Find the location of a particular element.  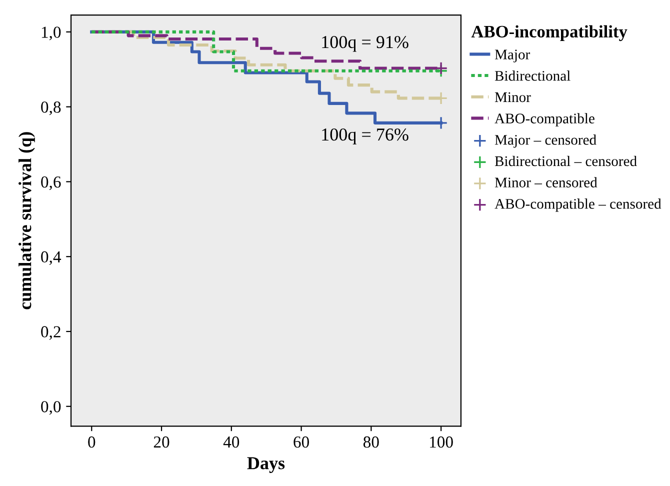

x-tick-label: 80 is located at coordinates (371, 442).